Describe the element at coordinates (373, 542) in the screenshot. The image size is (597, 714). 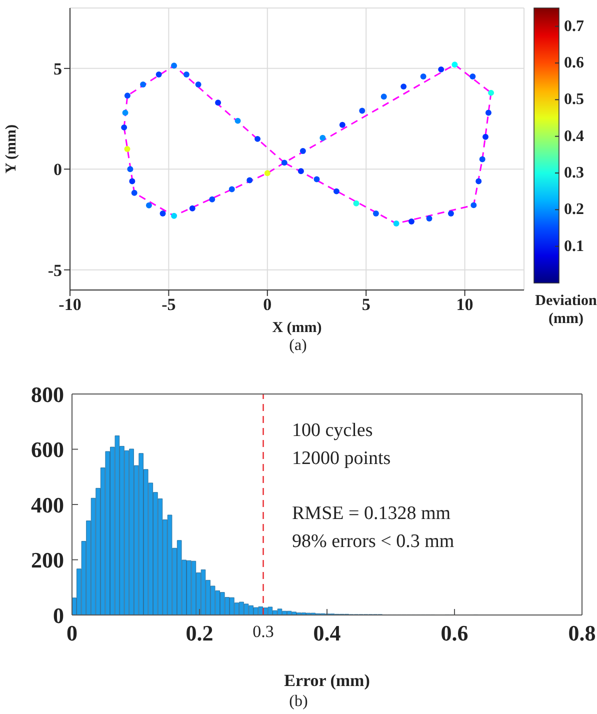
I see `annotation: 98% errors < 0.3 mm` at that location.